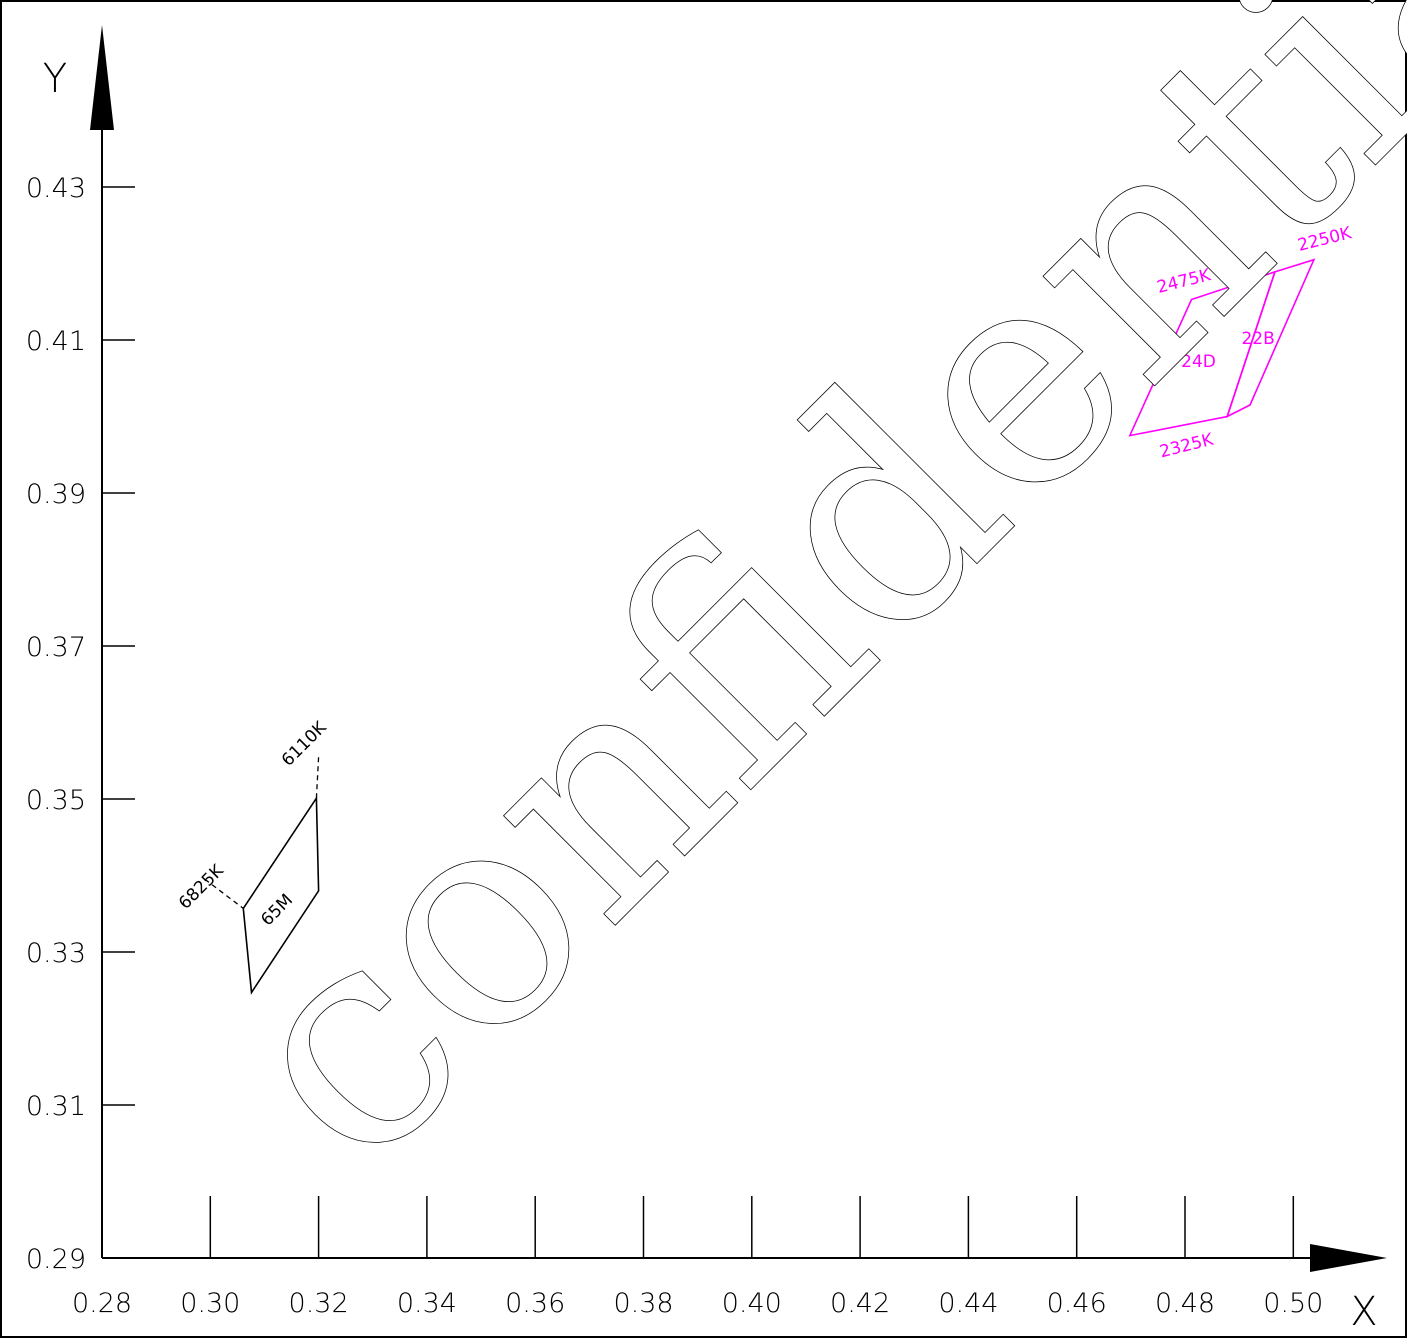 This screenshot has height=1338, width=1407. Describe the element at coordinates (56, 647) in the screenshot. I see `y-tick-label: 0.37` at that location.